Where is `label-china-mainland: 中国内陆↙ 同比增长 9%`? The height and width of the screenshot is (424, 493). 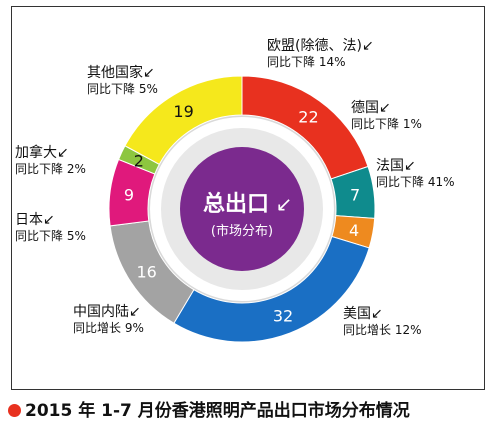
label-china-mainland: 中国内陆↙ 同比增长 9% is located at coordinates (108, 319).